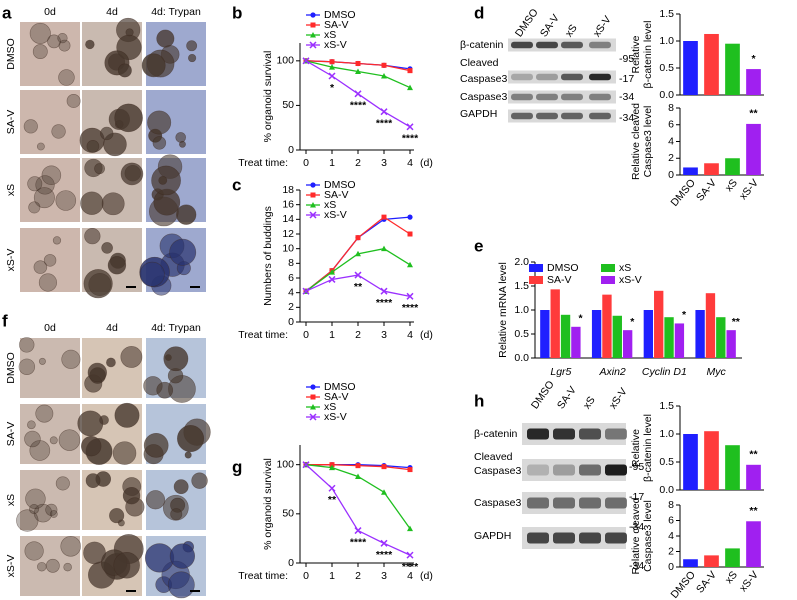  What do you see at coordinates (268, 97) in the screenshot?
I see `y-axis-label: % organoid survival` at bounding box center [268, 97].